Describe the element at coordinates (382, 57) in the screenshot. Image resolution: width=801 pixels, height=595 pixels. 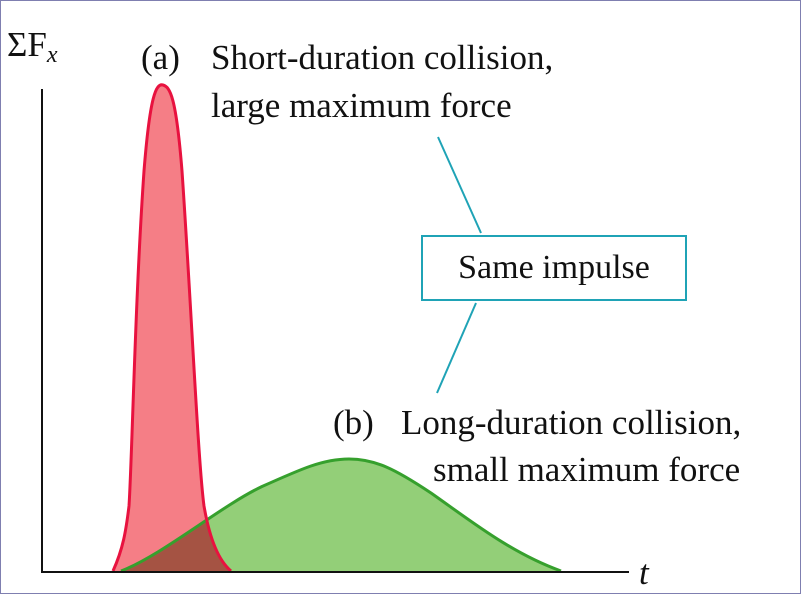
I see `curve-a-label-line1: Short-duration collision,` at that location.